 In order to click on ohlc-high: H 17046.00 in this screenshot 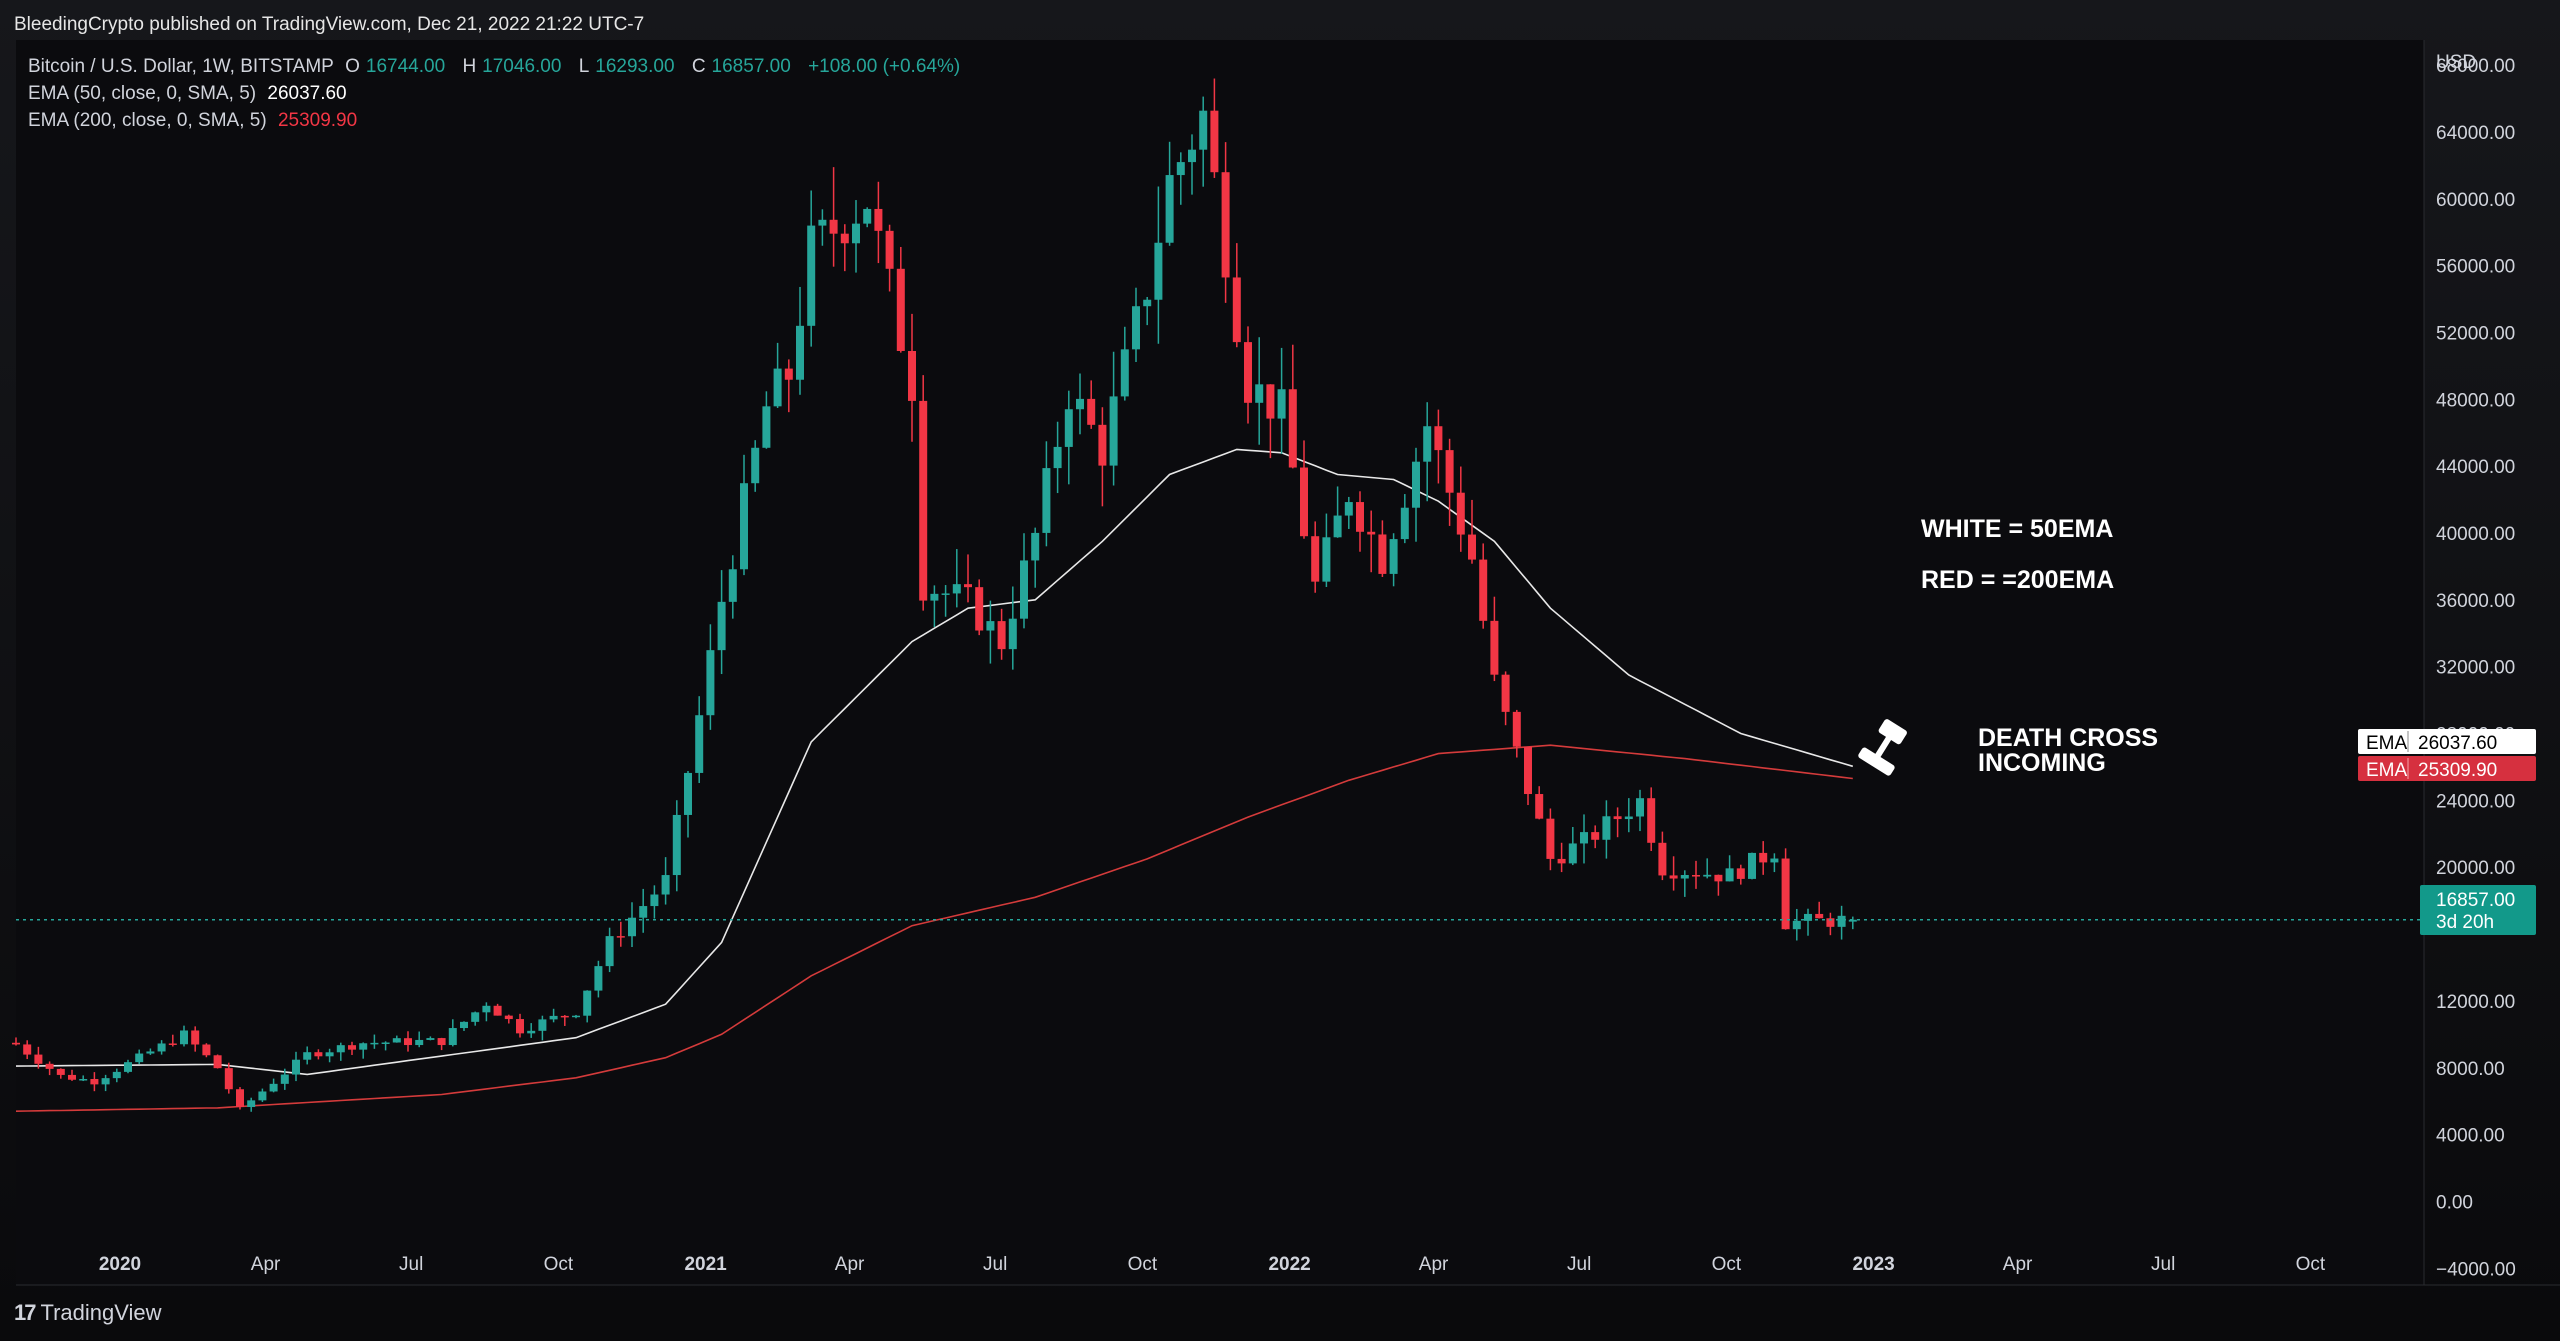, I will do `click(512, 66)`.